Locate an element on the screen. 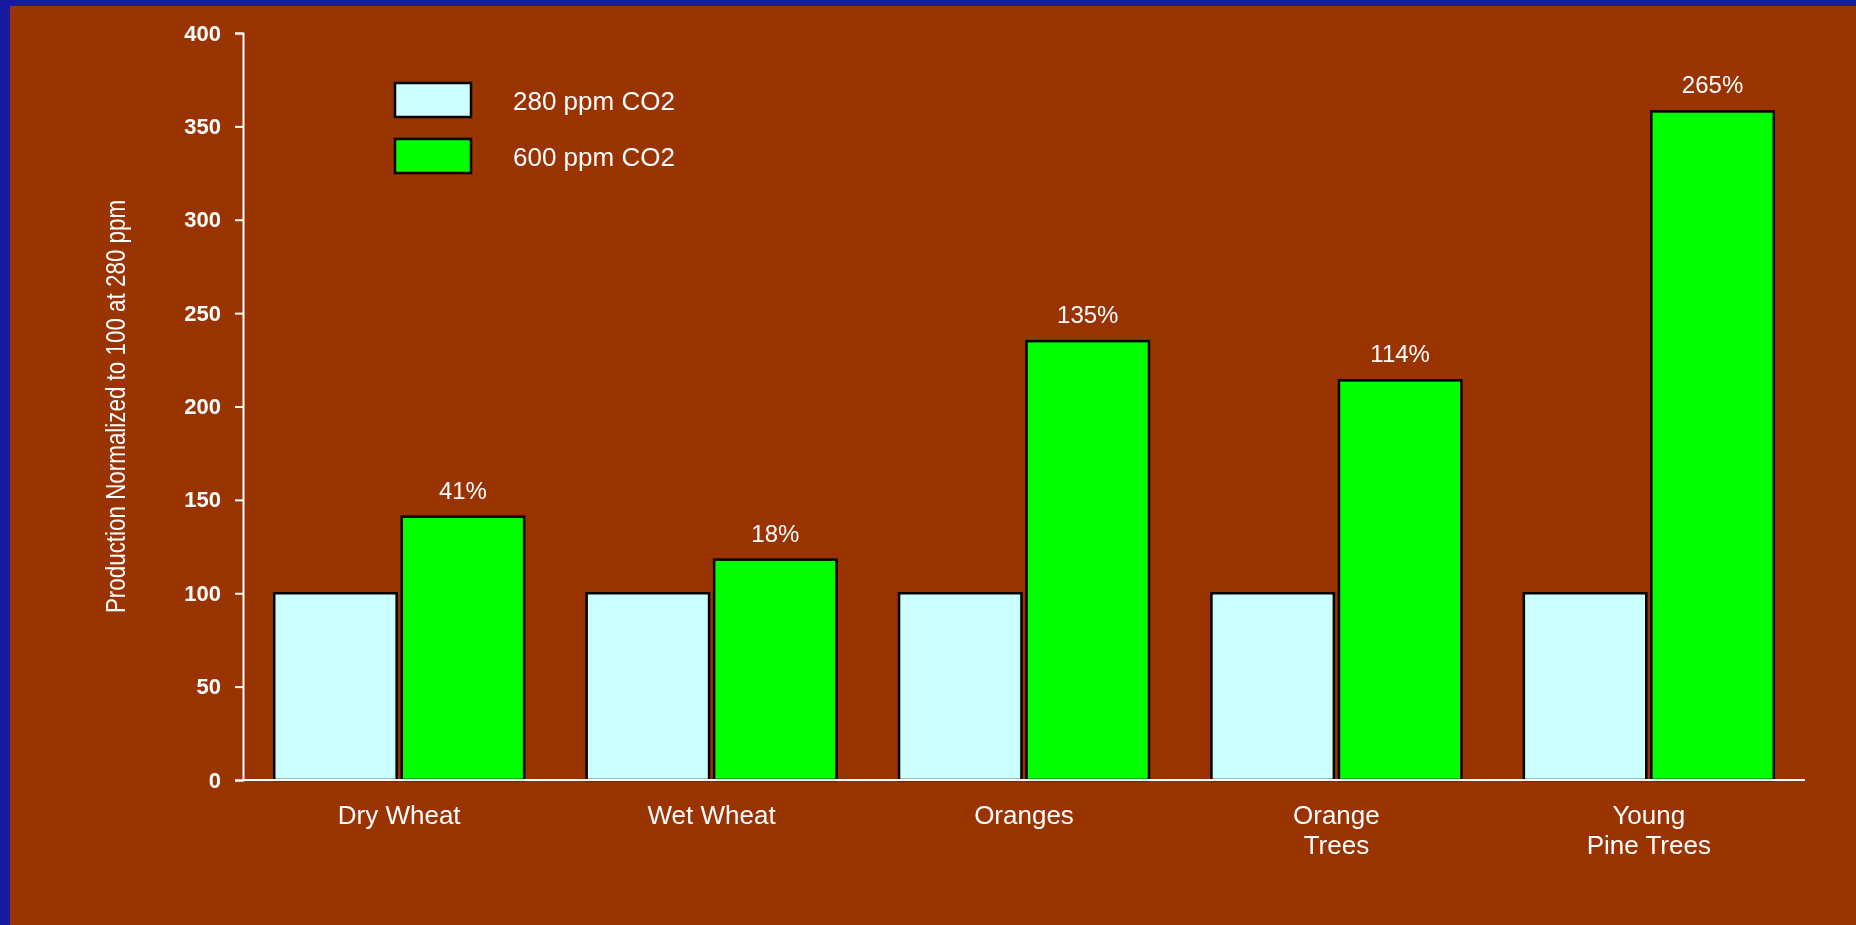 The image size is (1856, 925). x-tick-label: Young Pine Trees is located at coordinates (1648, 830).